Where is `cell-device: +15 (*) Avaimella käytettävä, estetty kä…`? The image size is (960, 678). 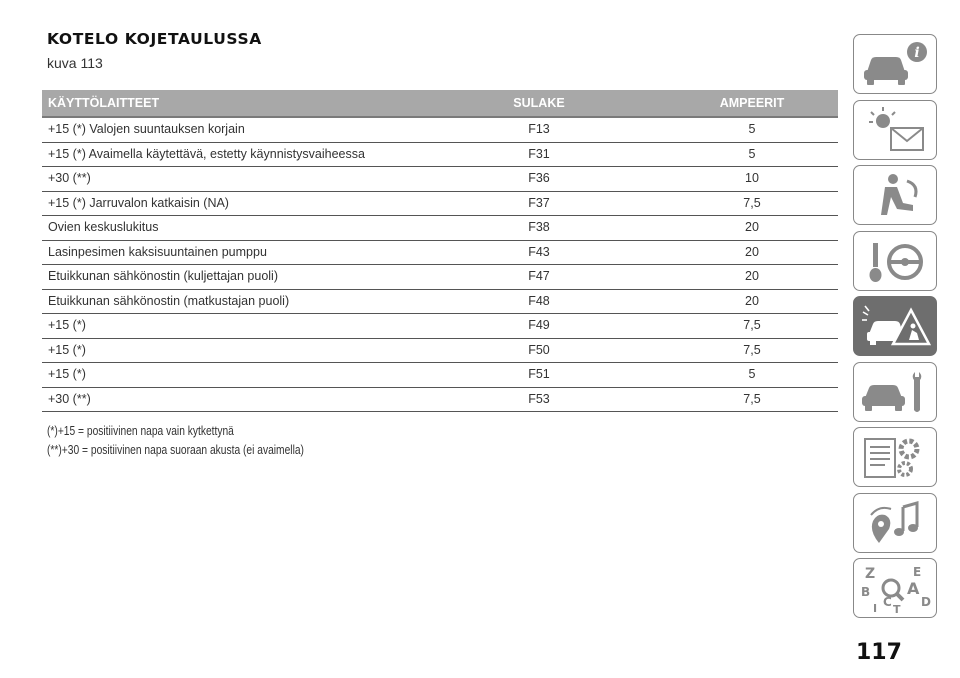
cell-device: +15 (*) Avaimella käytettävä, estetty kä… is located at coordinates (227, 155).